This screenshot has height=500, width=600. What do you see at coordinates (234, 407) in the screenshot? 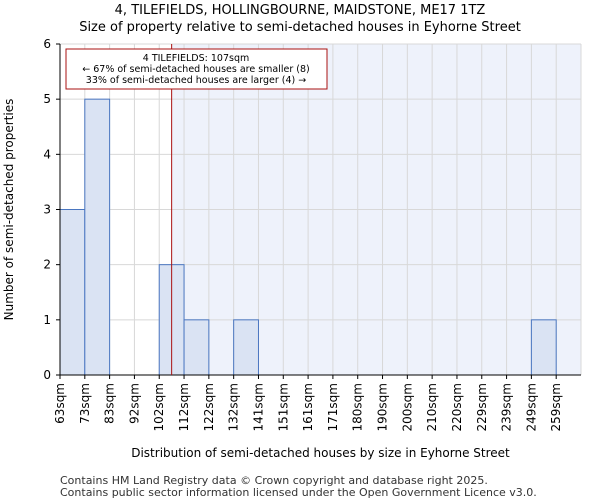
I see `x-tick-label: 132sqm` at bounding box center [234, 407].